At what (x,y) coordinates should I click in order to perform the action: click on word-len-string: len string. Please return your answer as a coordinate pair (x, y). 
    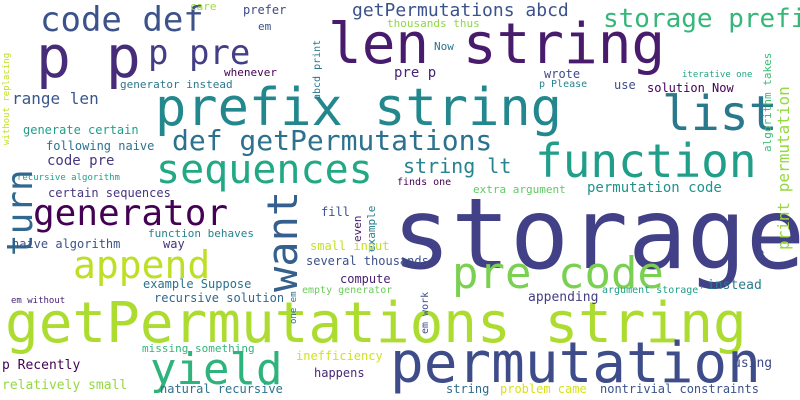
    Looking at the image, I should click on (497, 44).